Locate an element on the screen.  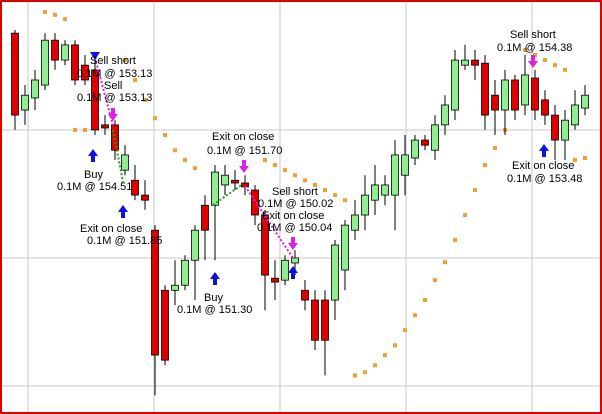
annotation: 0.1M @ 150.02 is located at coordinates (295, 204).